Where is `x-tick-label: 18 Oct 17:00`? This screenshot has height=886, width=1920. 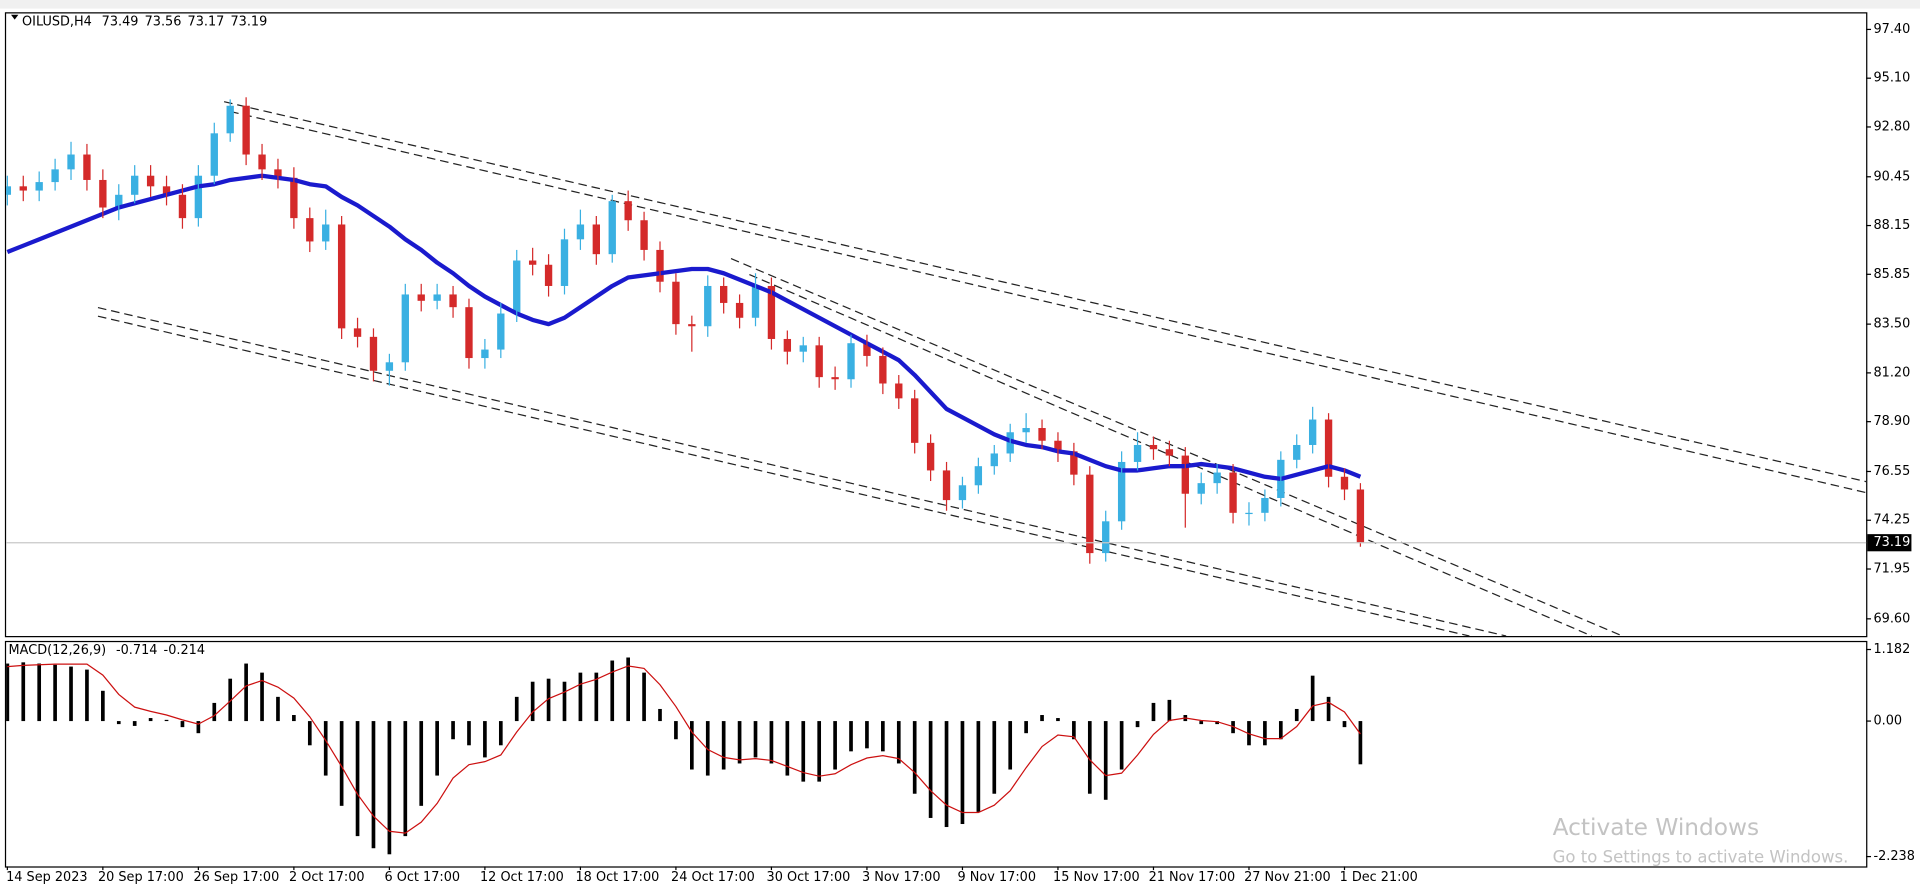 x-tick-label: 18 Oct 17:00 is located at coordinates (618, 877).